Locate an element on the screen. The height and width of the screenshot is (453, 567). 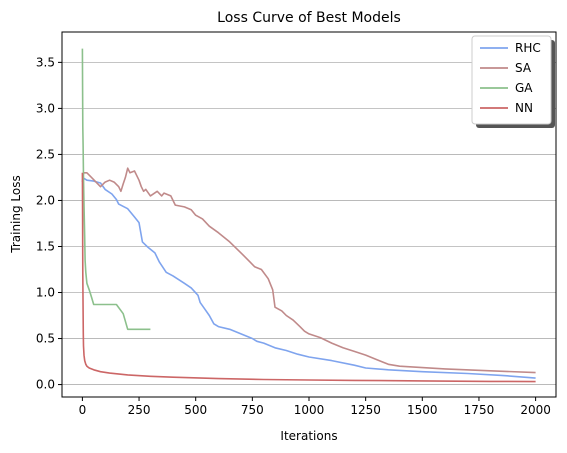
x-tick-label: 500 is located at coordinates (195, 410).